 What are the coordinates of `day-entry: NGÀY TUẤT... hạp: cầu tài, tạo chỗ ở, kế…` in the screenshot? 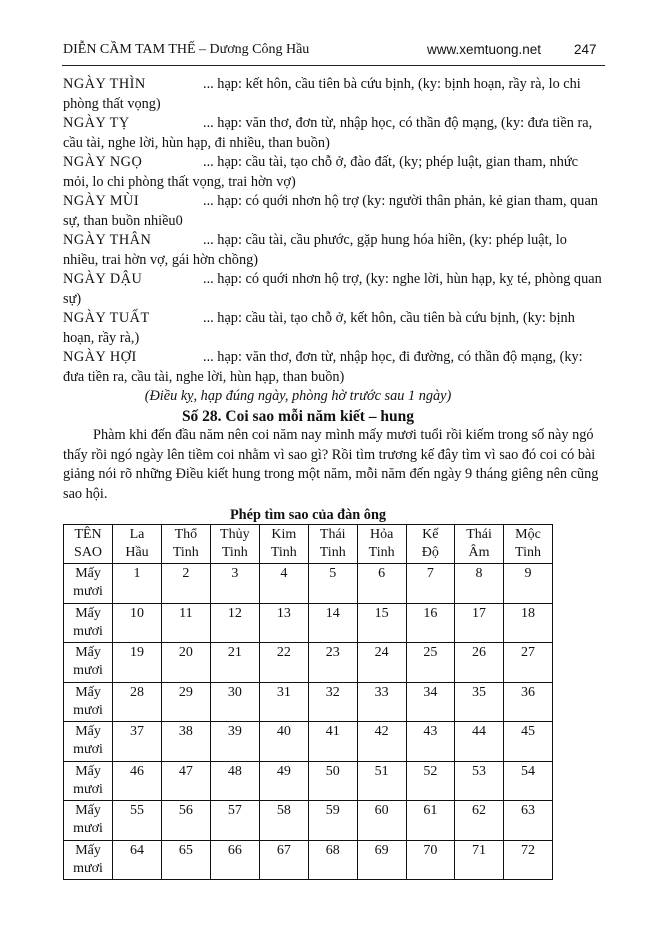 It's located at (333, 328).